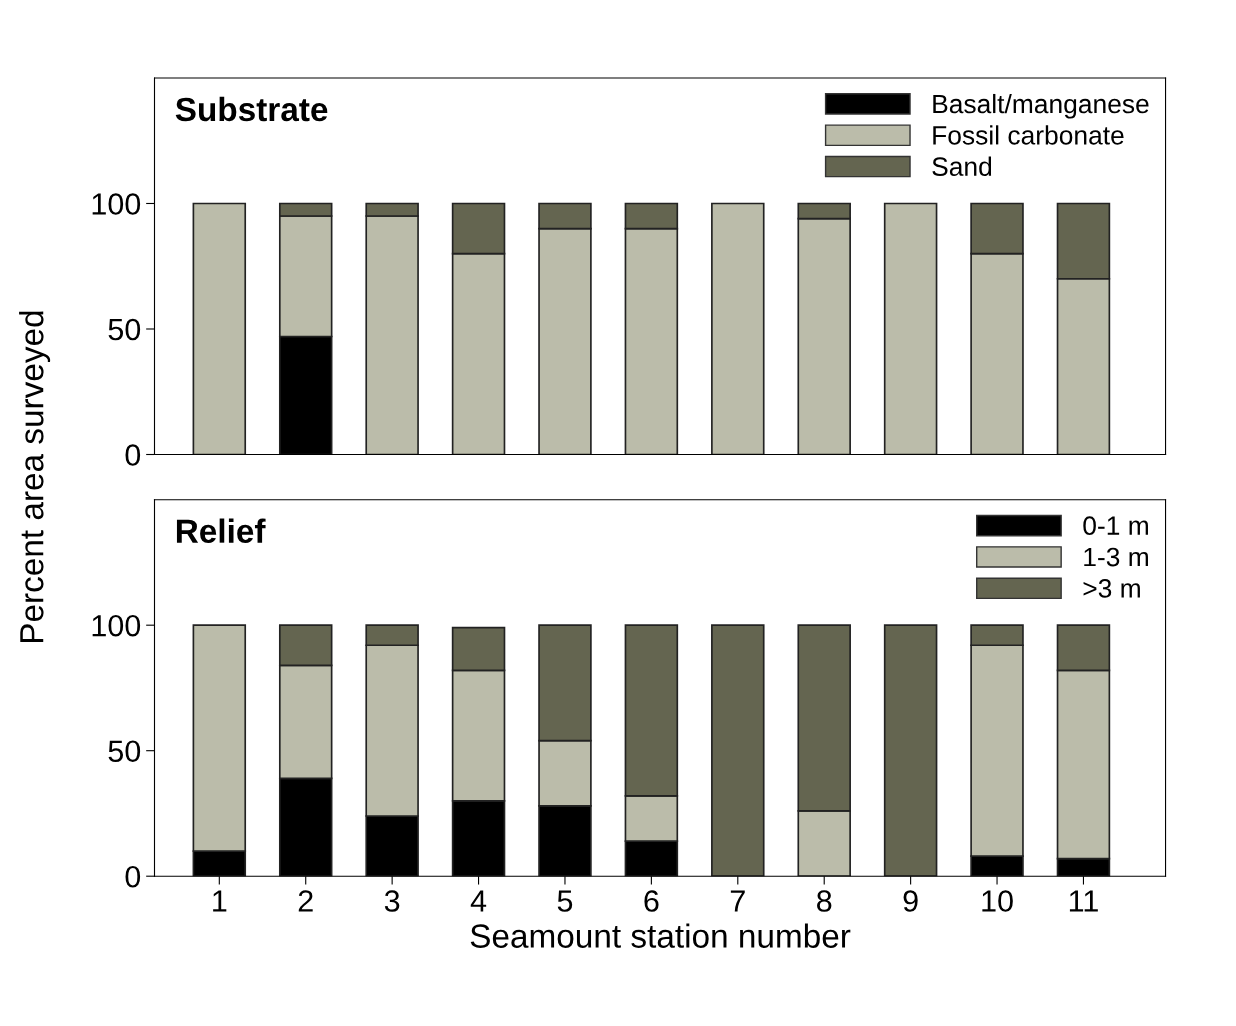 The width and height of the screenshot is (1236, 1026). I want to click on chart-title: Relief, so click(221, 530).